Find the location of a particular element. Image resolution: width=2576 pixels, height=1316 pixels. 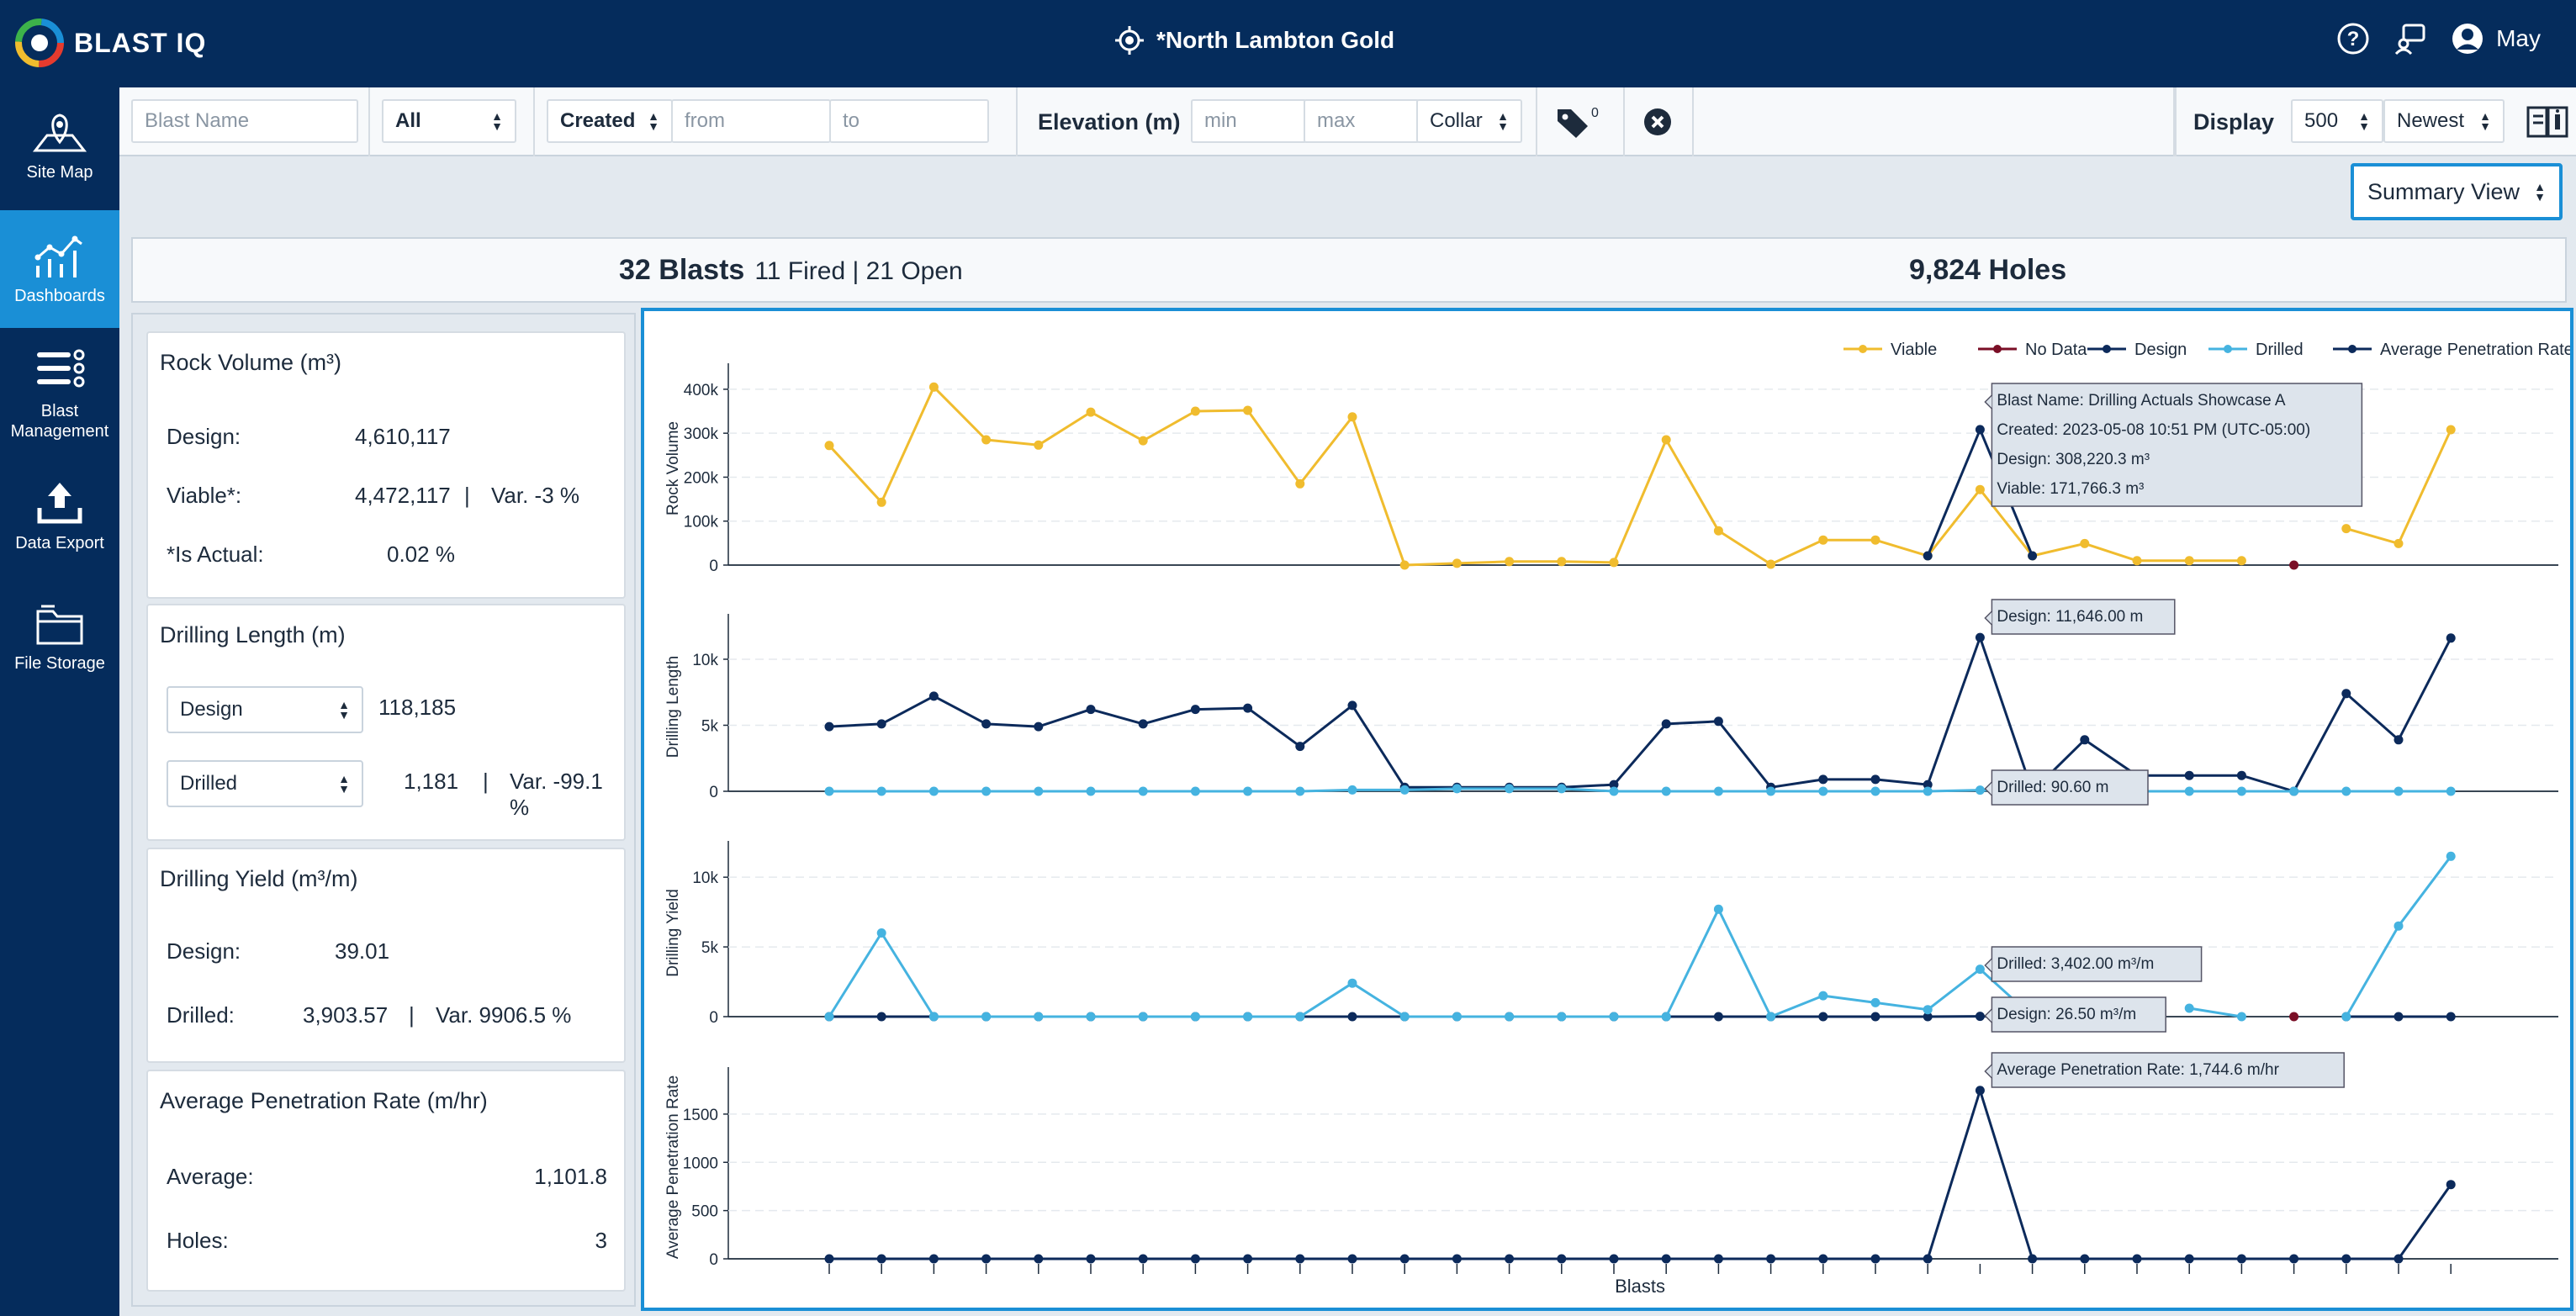

elevation-label: Elevation (m) is located at coordinates (1109, 122).